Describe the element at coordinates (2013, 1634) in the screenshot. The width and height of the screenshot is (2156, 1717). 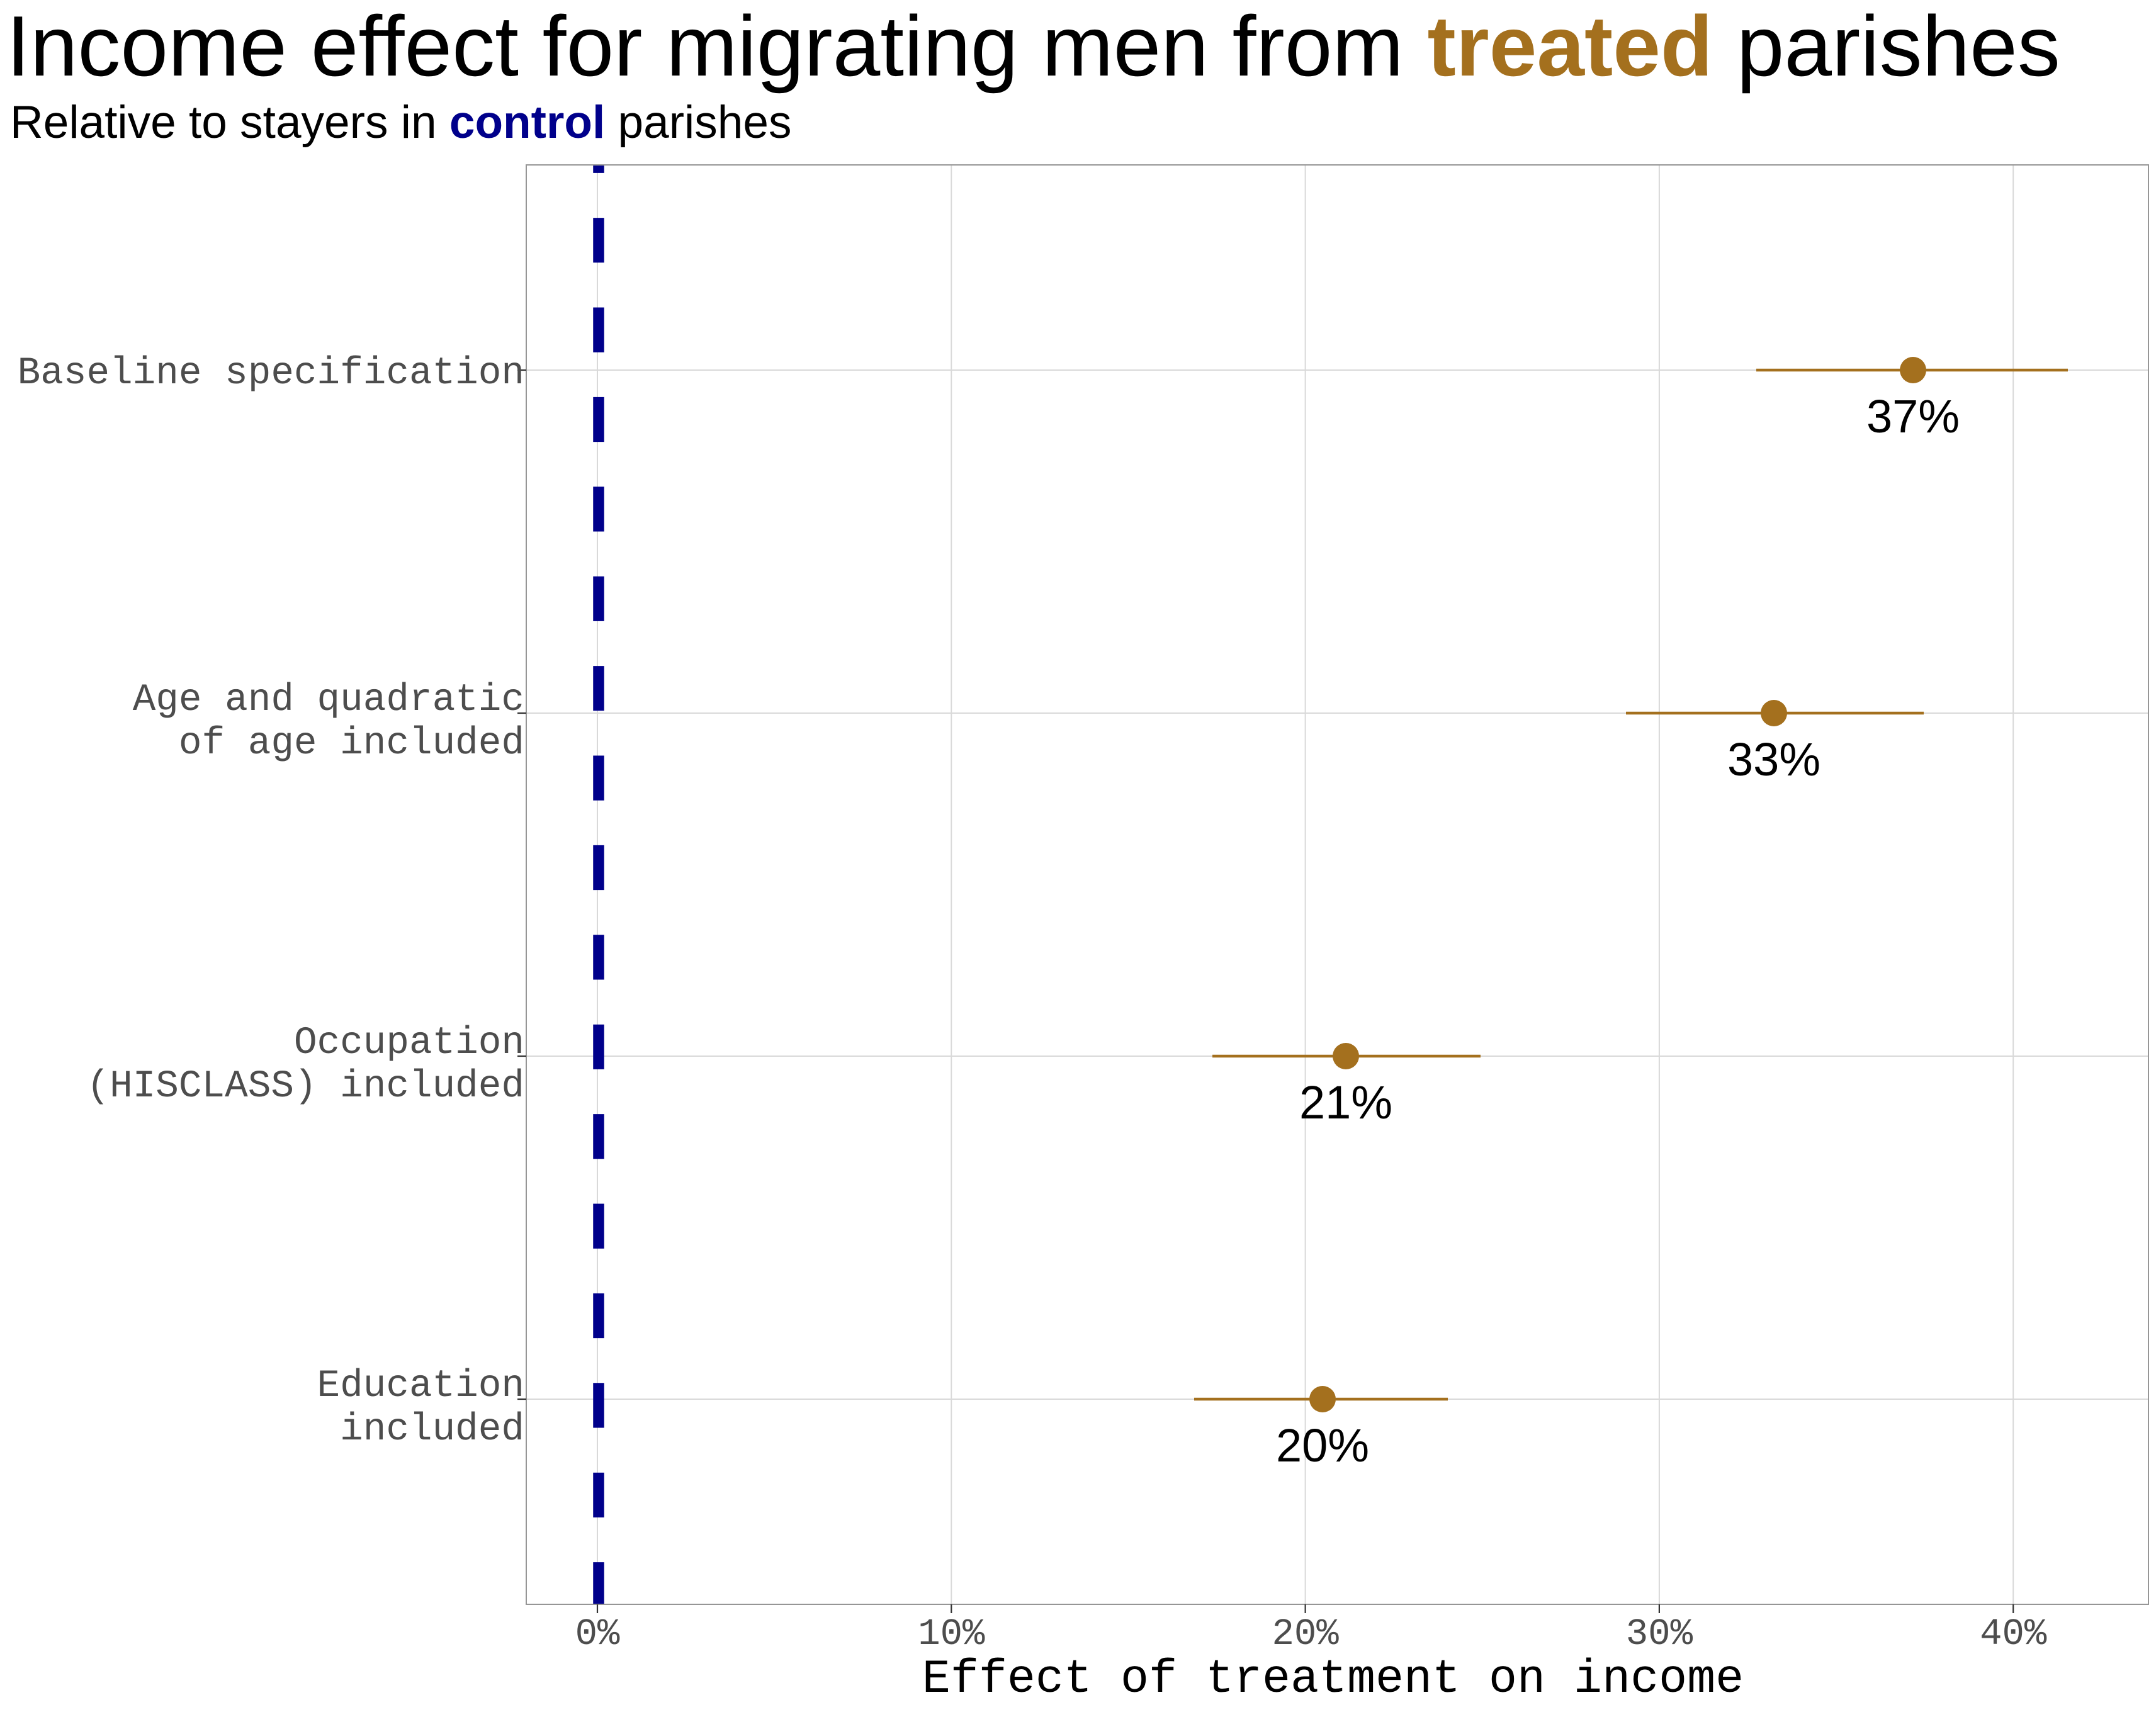
I see `svg-text: 40%` at that location.